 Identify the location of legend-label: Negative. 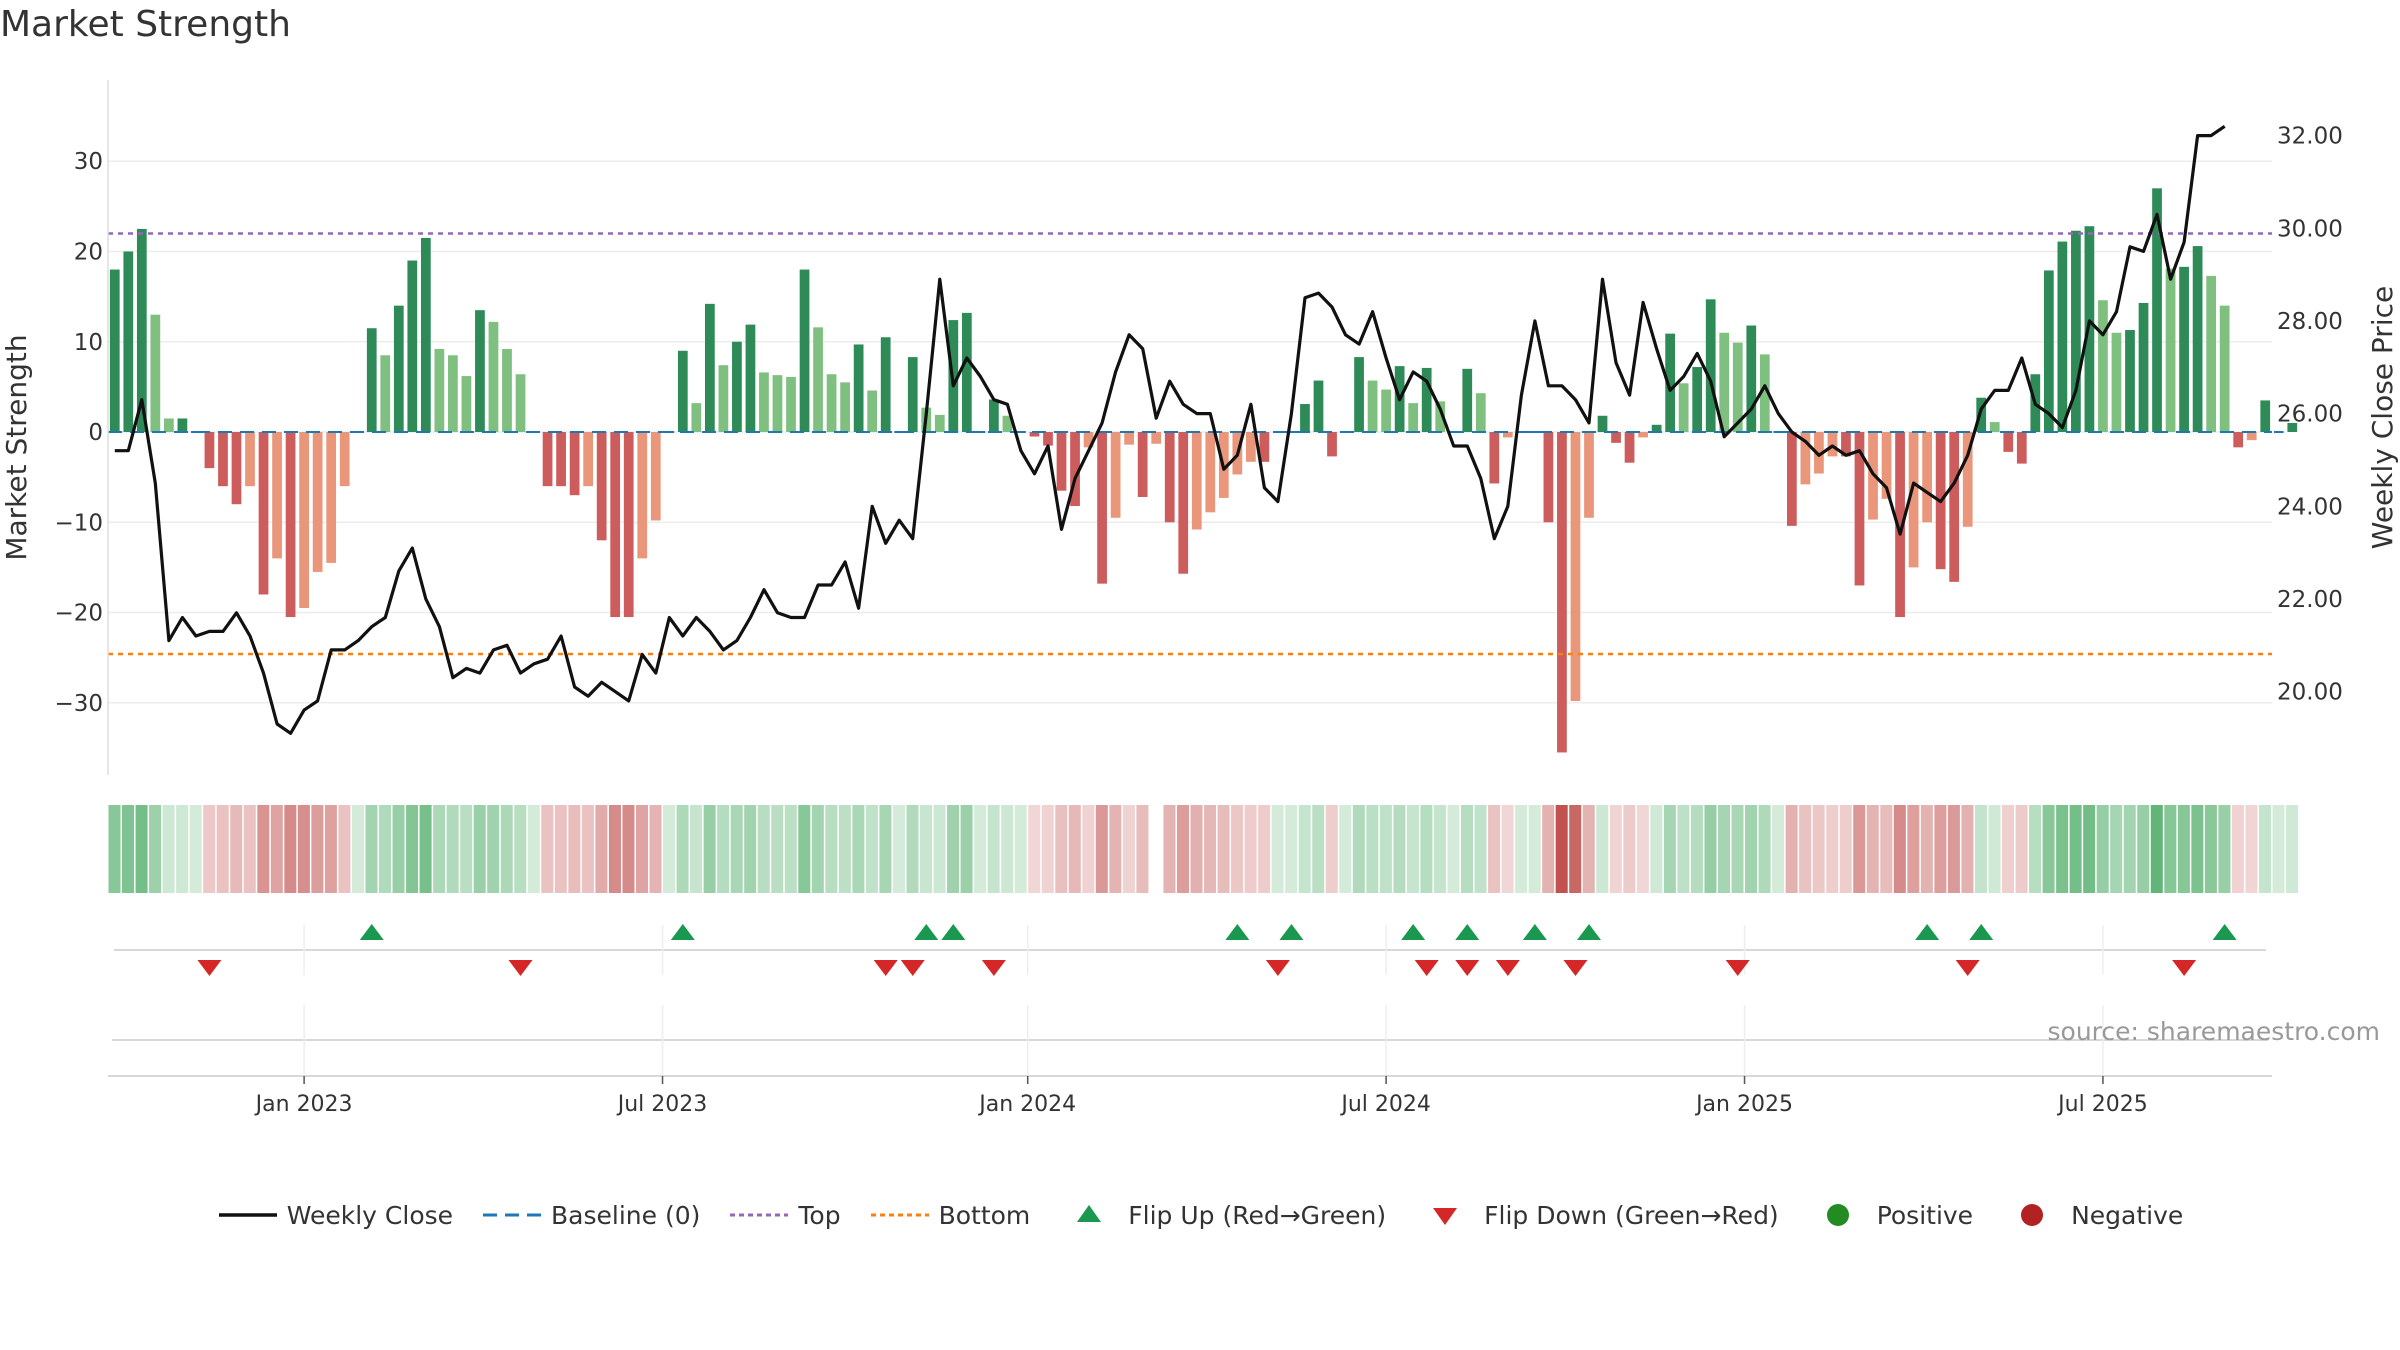
(2127, 1215).